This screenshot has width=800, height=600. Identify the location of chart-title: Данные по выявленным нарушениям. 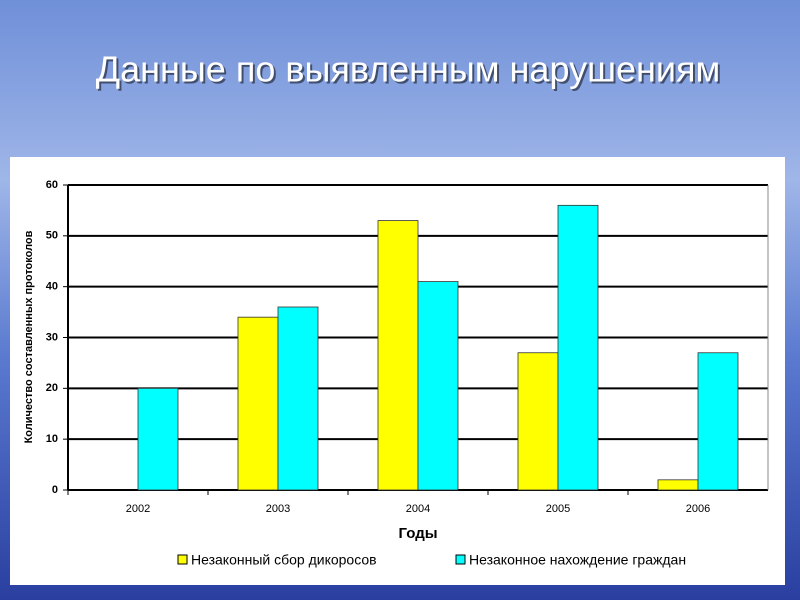
(408, 69).